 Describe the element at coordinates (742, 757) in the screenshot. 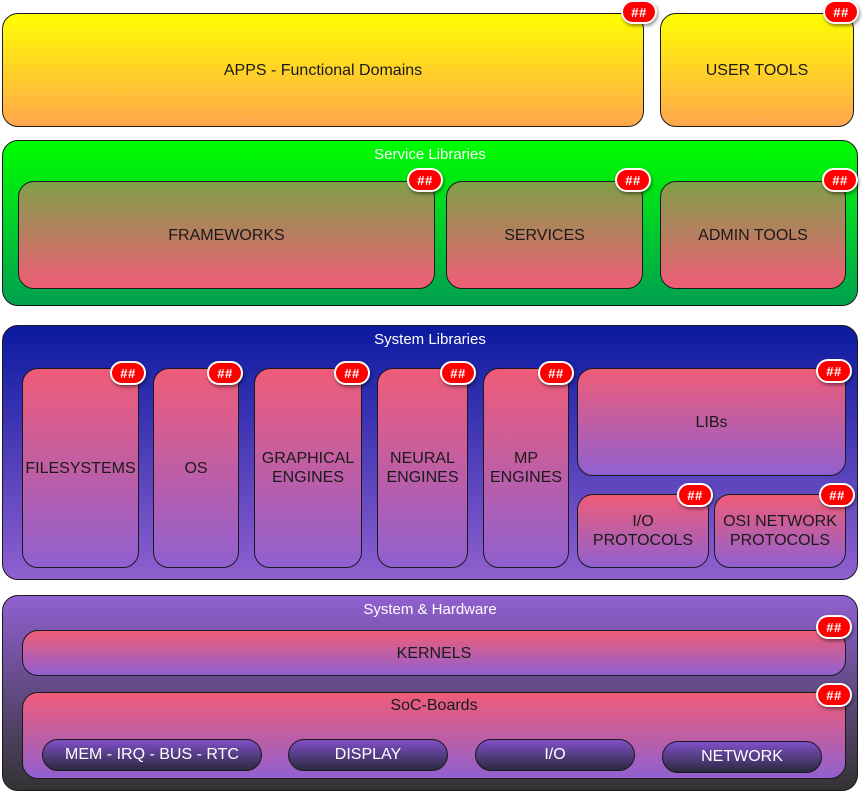

I see `network-pill: NETWORK` at that location.